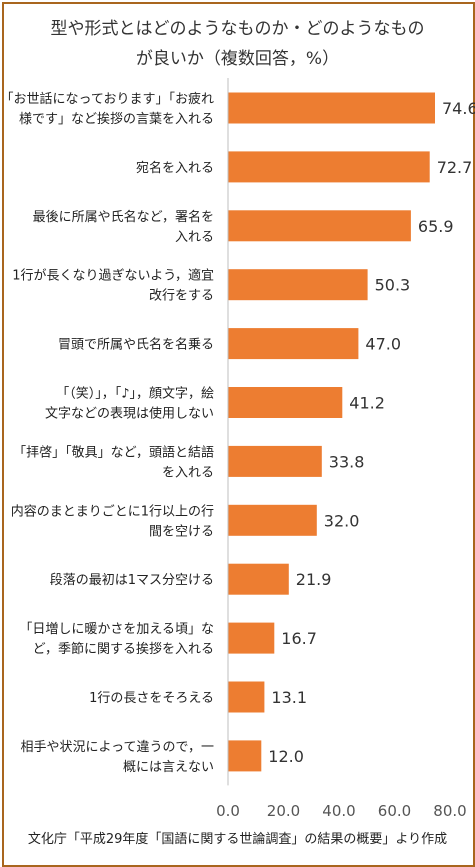 The image size is (475, 867). Describe the element at coordinates (117, 747) in the screenshot. I see `category-label-12-line-1: 相手や状況によって違うので，一` at that location.